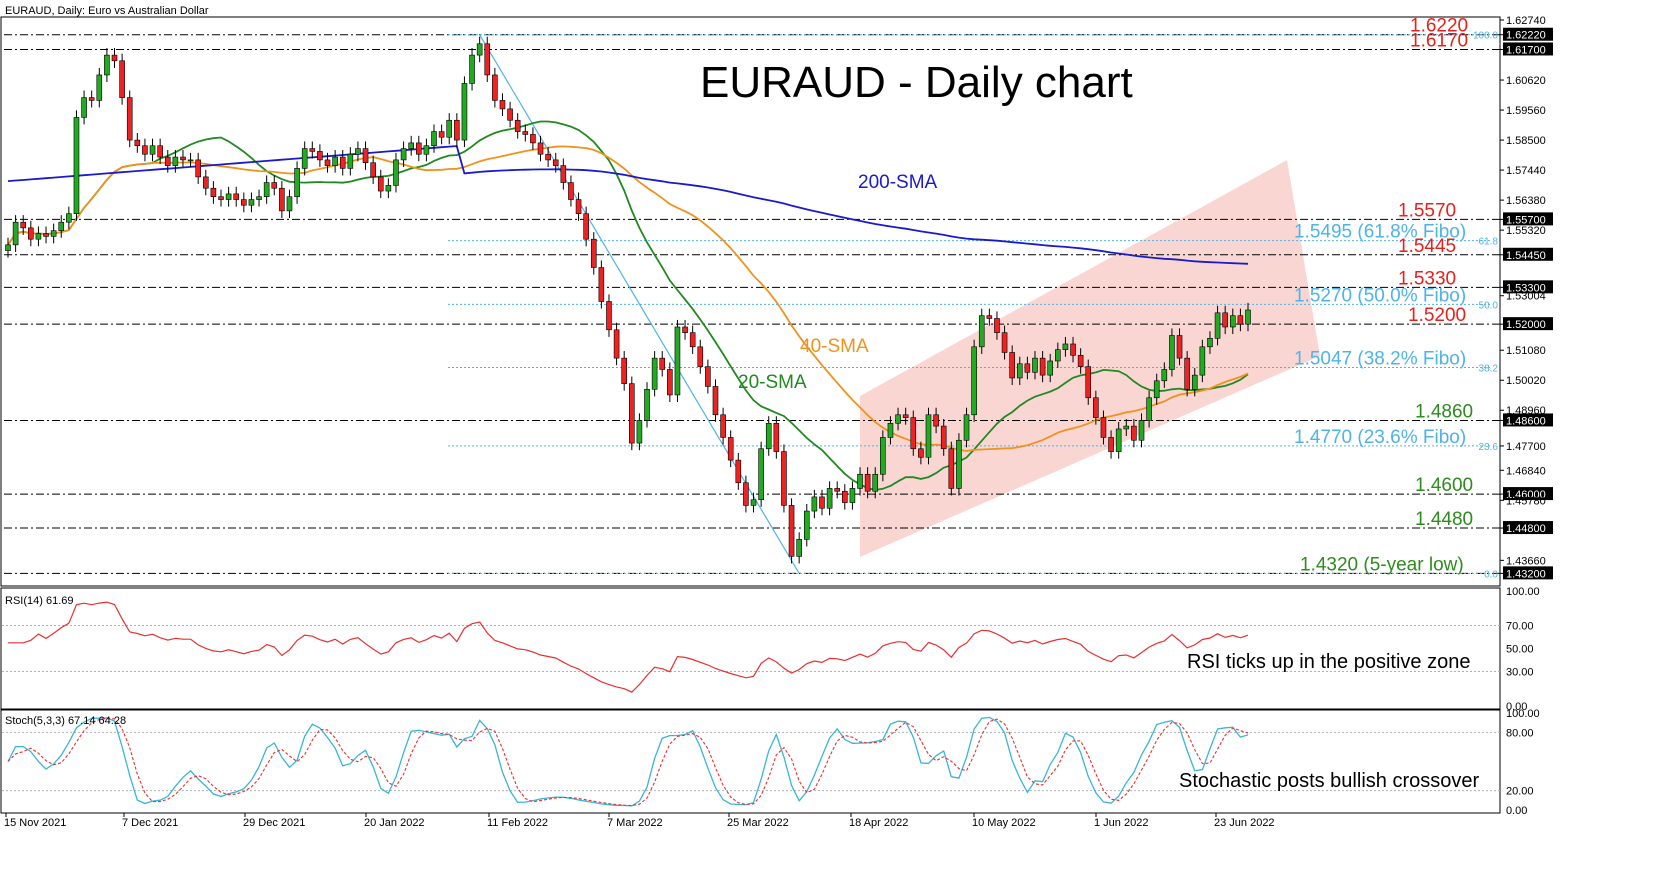 The width and height of the screenshot is (1653, 877). I want to click on stoch-annotation: Stochastic posts bullish crossover, so click(1329, 781).